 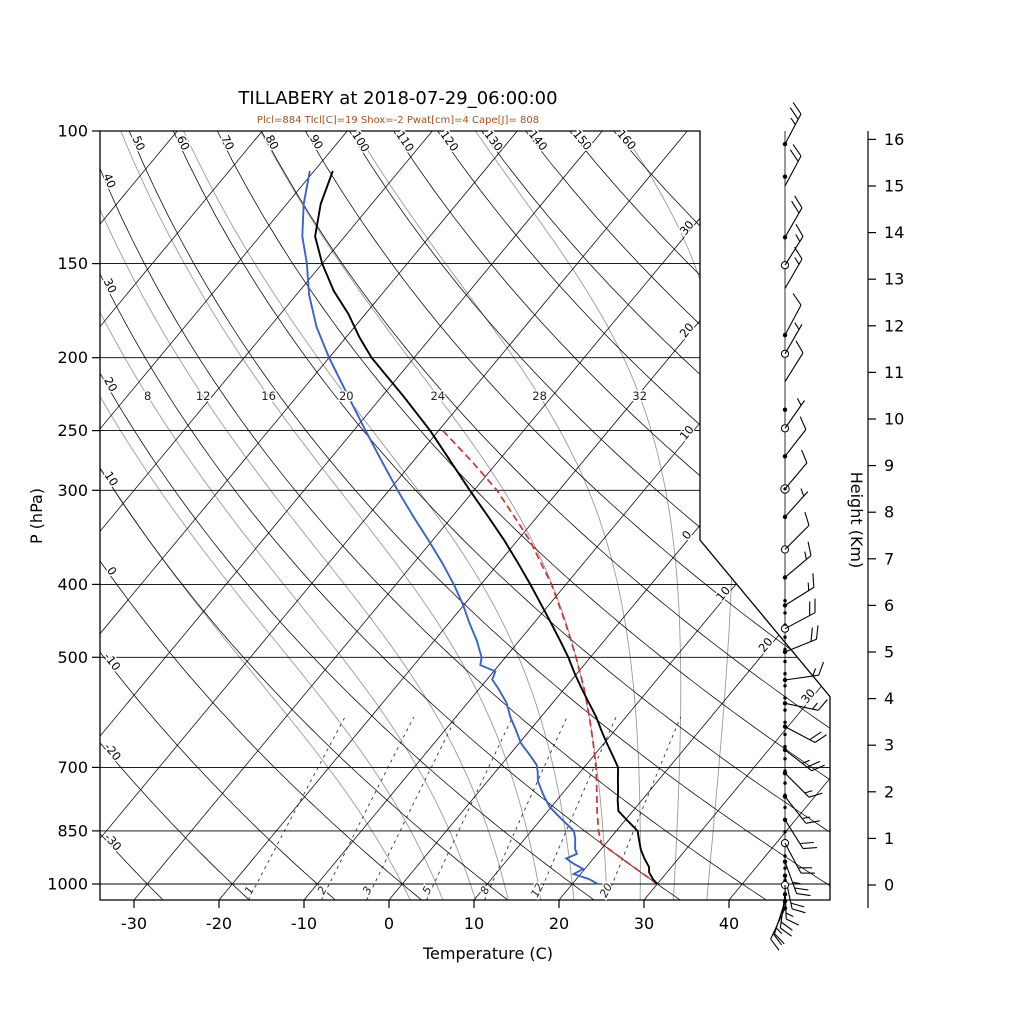 I want to click on label: 100, so click(x=72, y=131).